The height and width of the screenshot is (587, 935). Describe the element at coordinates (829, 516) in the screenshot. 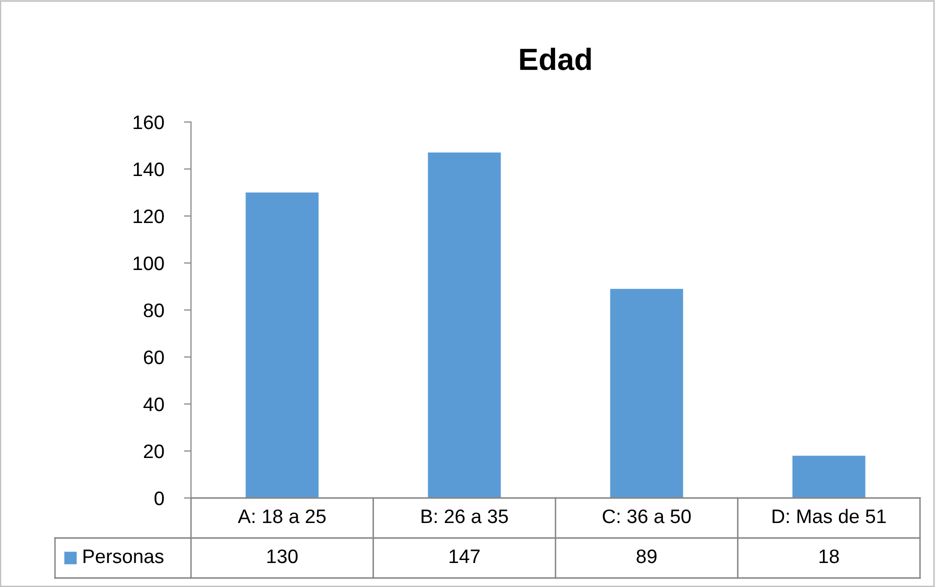

I see `x-tick-label: D: Mas de 51` at that location.